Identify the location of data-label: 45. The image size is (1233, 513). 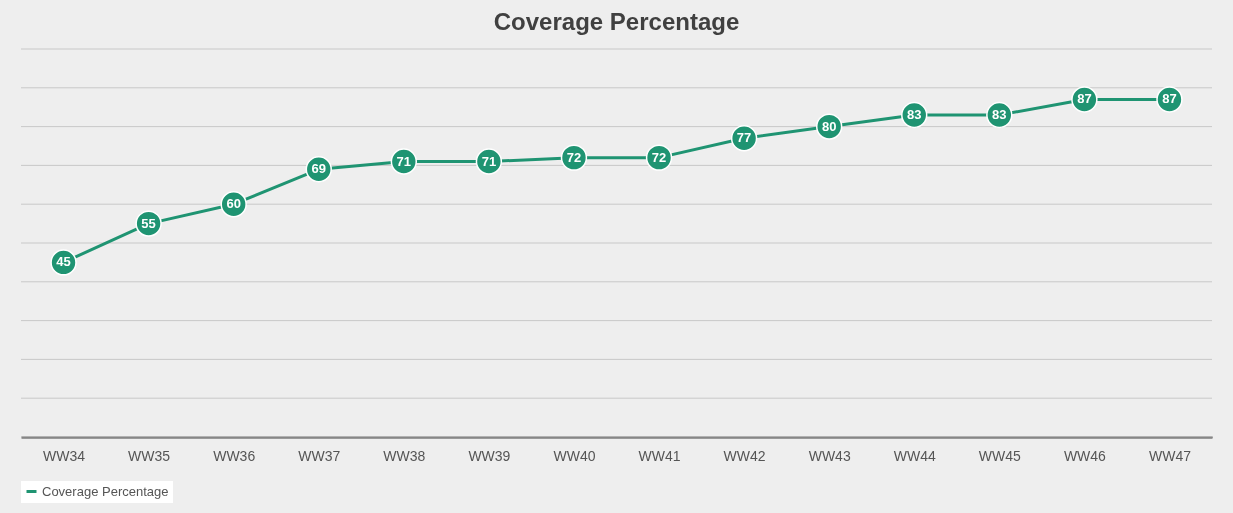
(63, 262).